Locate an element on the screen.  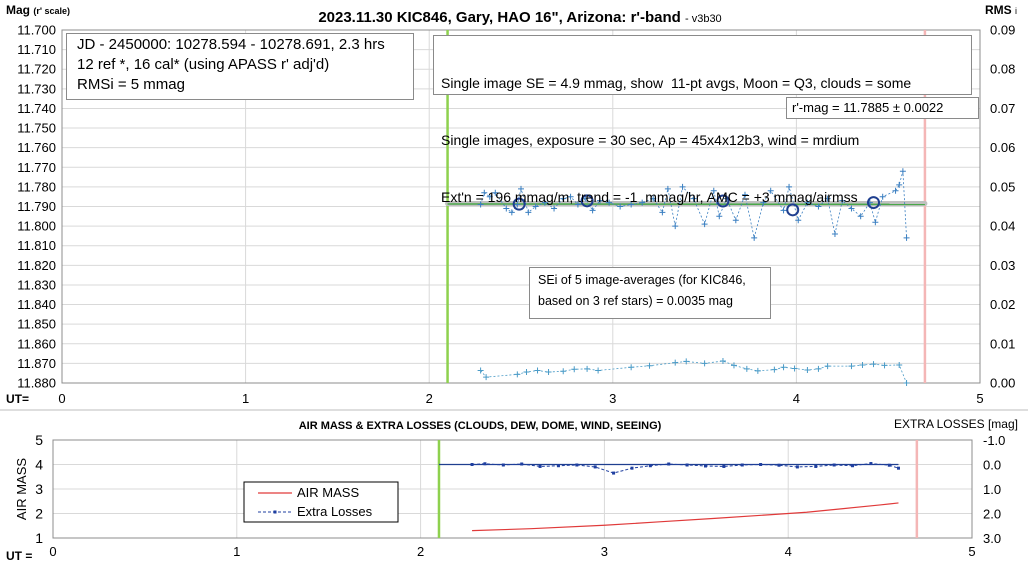
bottom-y2-tick-label: 3.0 is located at coordinates (992, 538).